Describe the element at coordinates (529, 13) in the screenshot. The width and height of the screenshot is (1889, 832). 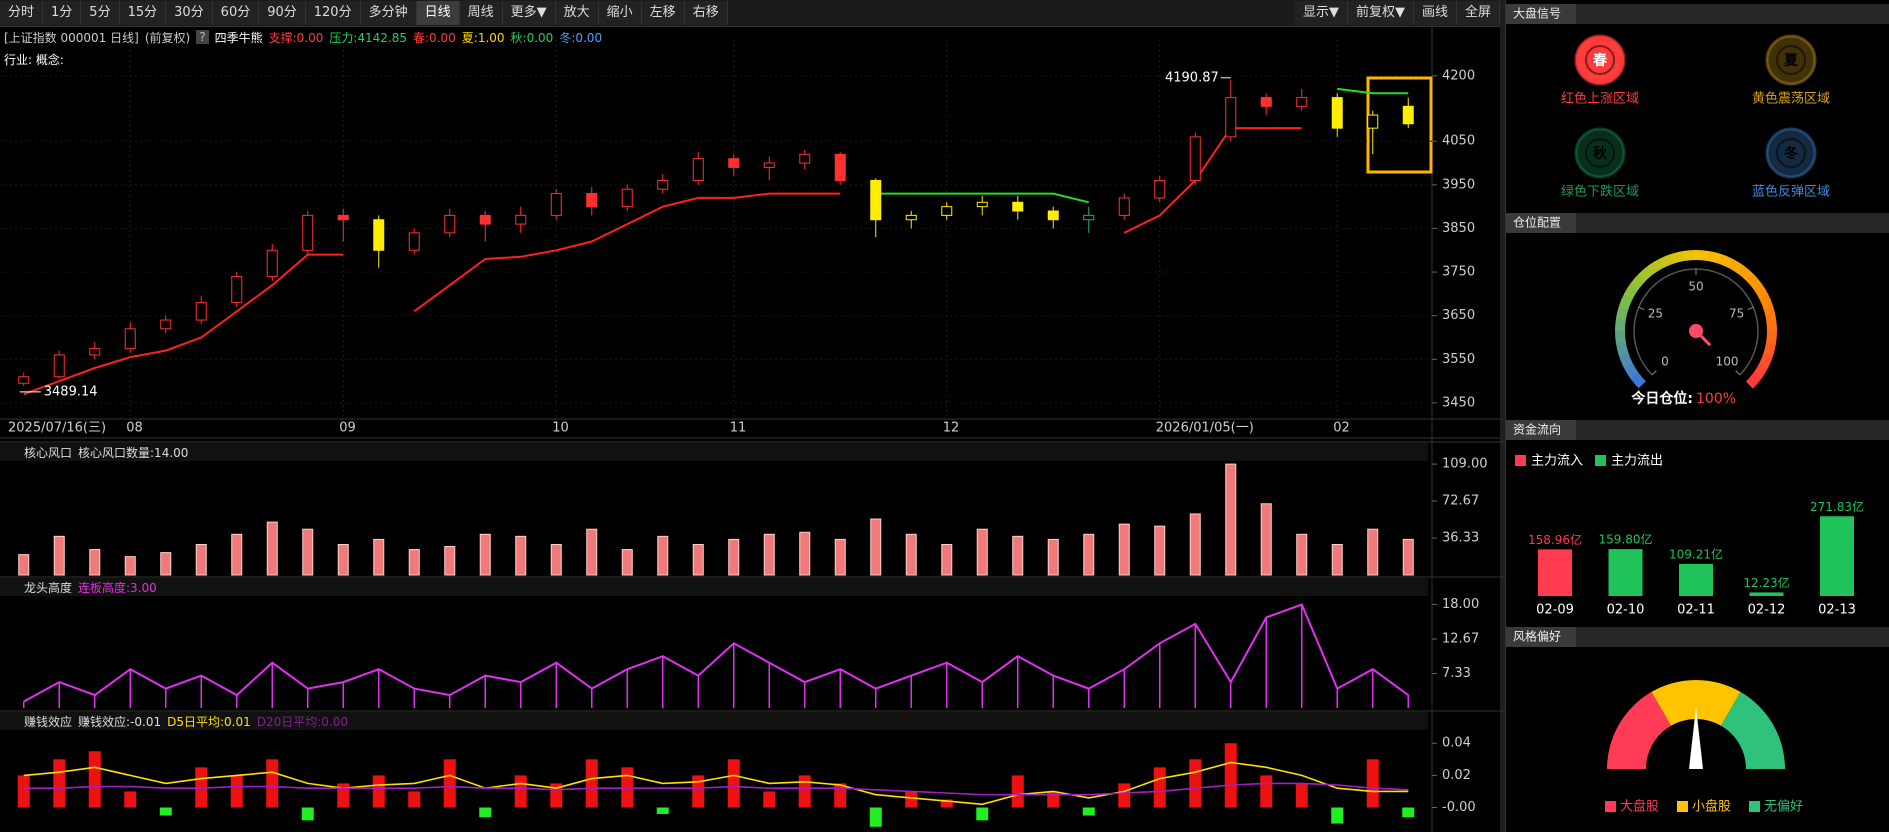
I see `toolbar-button: 更多▼` at that location.